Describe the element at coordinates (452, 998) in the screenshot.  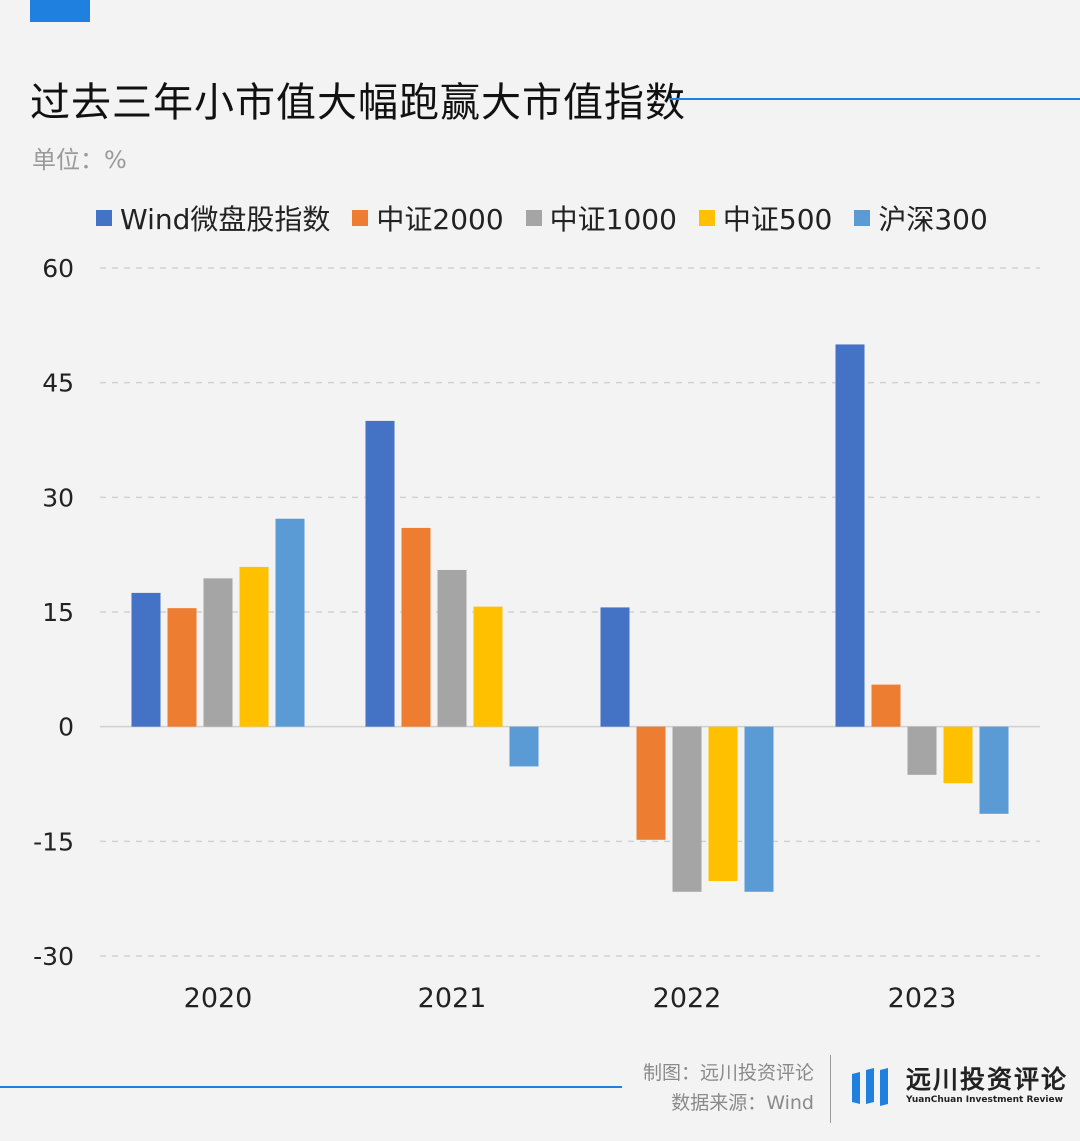
I see `x-tick-label: 2021` at that location.